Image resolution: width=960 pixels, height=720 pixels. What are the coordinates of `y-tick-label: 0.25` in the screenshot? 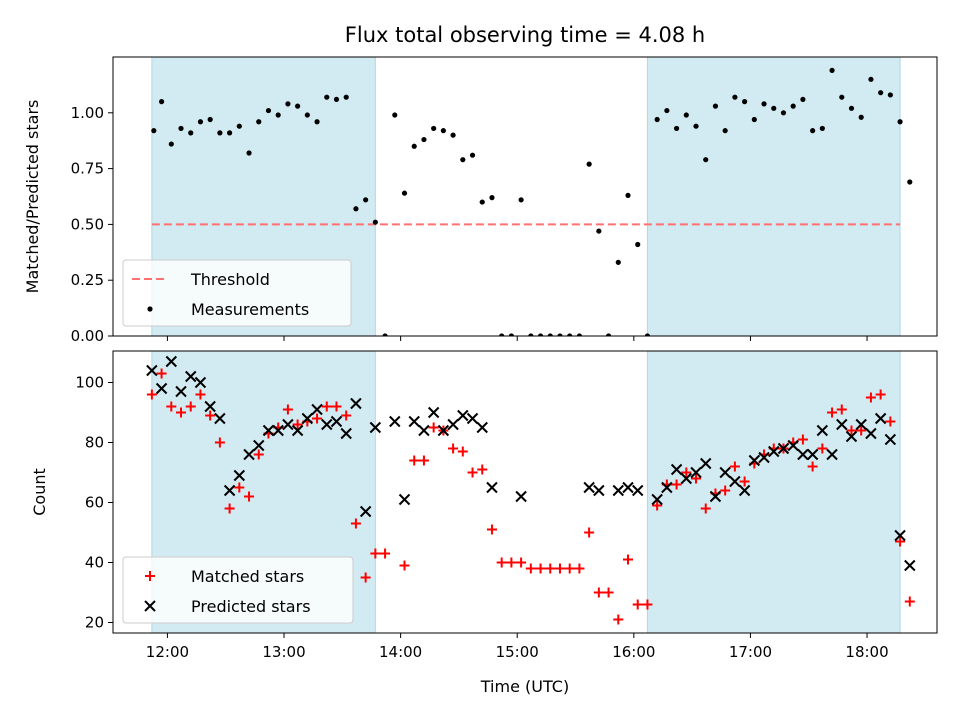 It's located at (87, 280).